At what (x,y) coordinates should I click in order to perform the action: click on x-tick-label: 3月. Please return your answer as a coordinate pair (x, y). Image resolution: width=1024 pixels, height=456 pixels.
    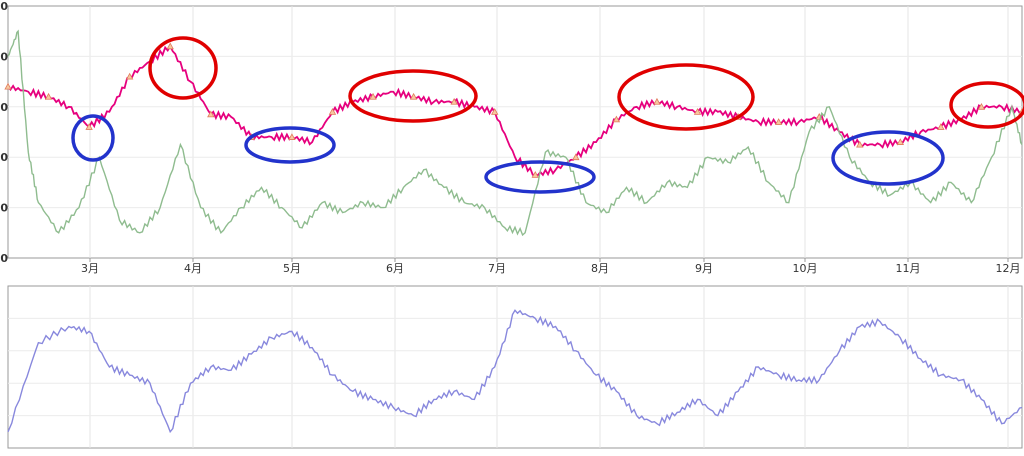
    Looking at the image, I should click on (90, 268).